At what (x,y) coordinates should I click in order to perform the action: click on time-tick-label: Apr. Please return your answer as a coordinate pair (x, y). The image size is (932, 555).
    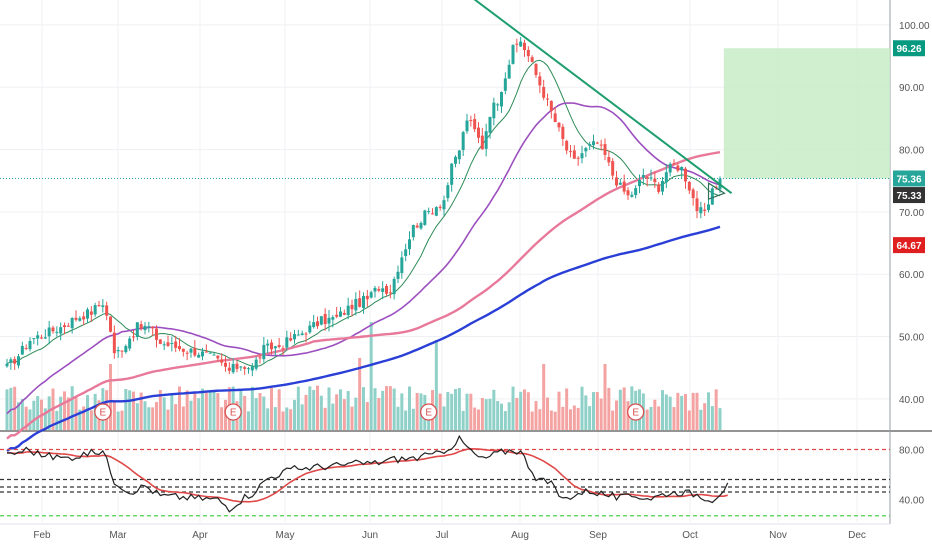
    Looking at the image, I should click on (200, 535).